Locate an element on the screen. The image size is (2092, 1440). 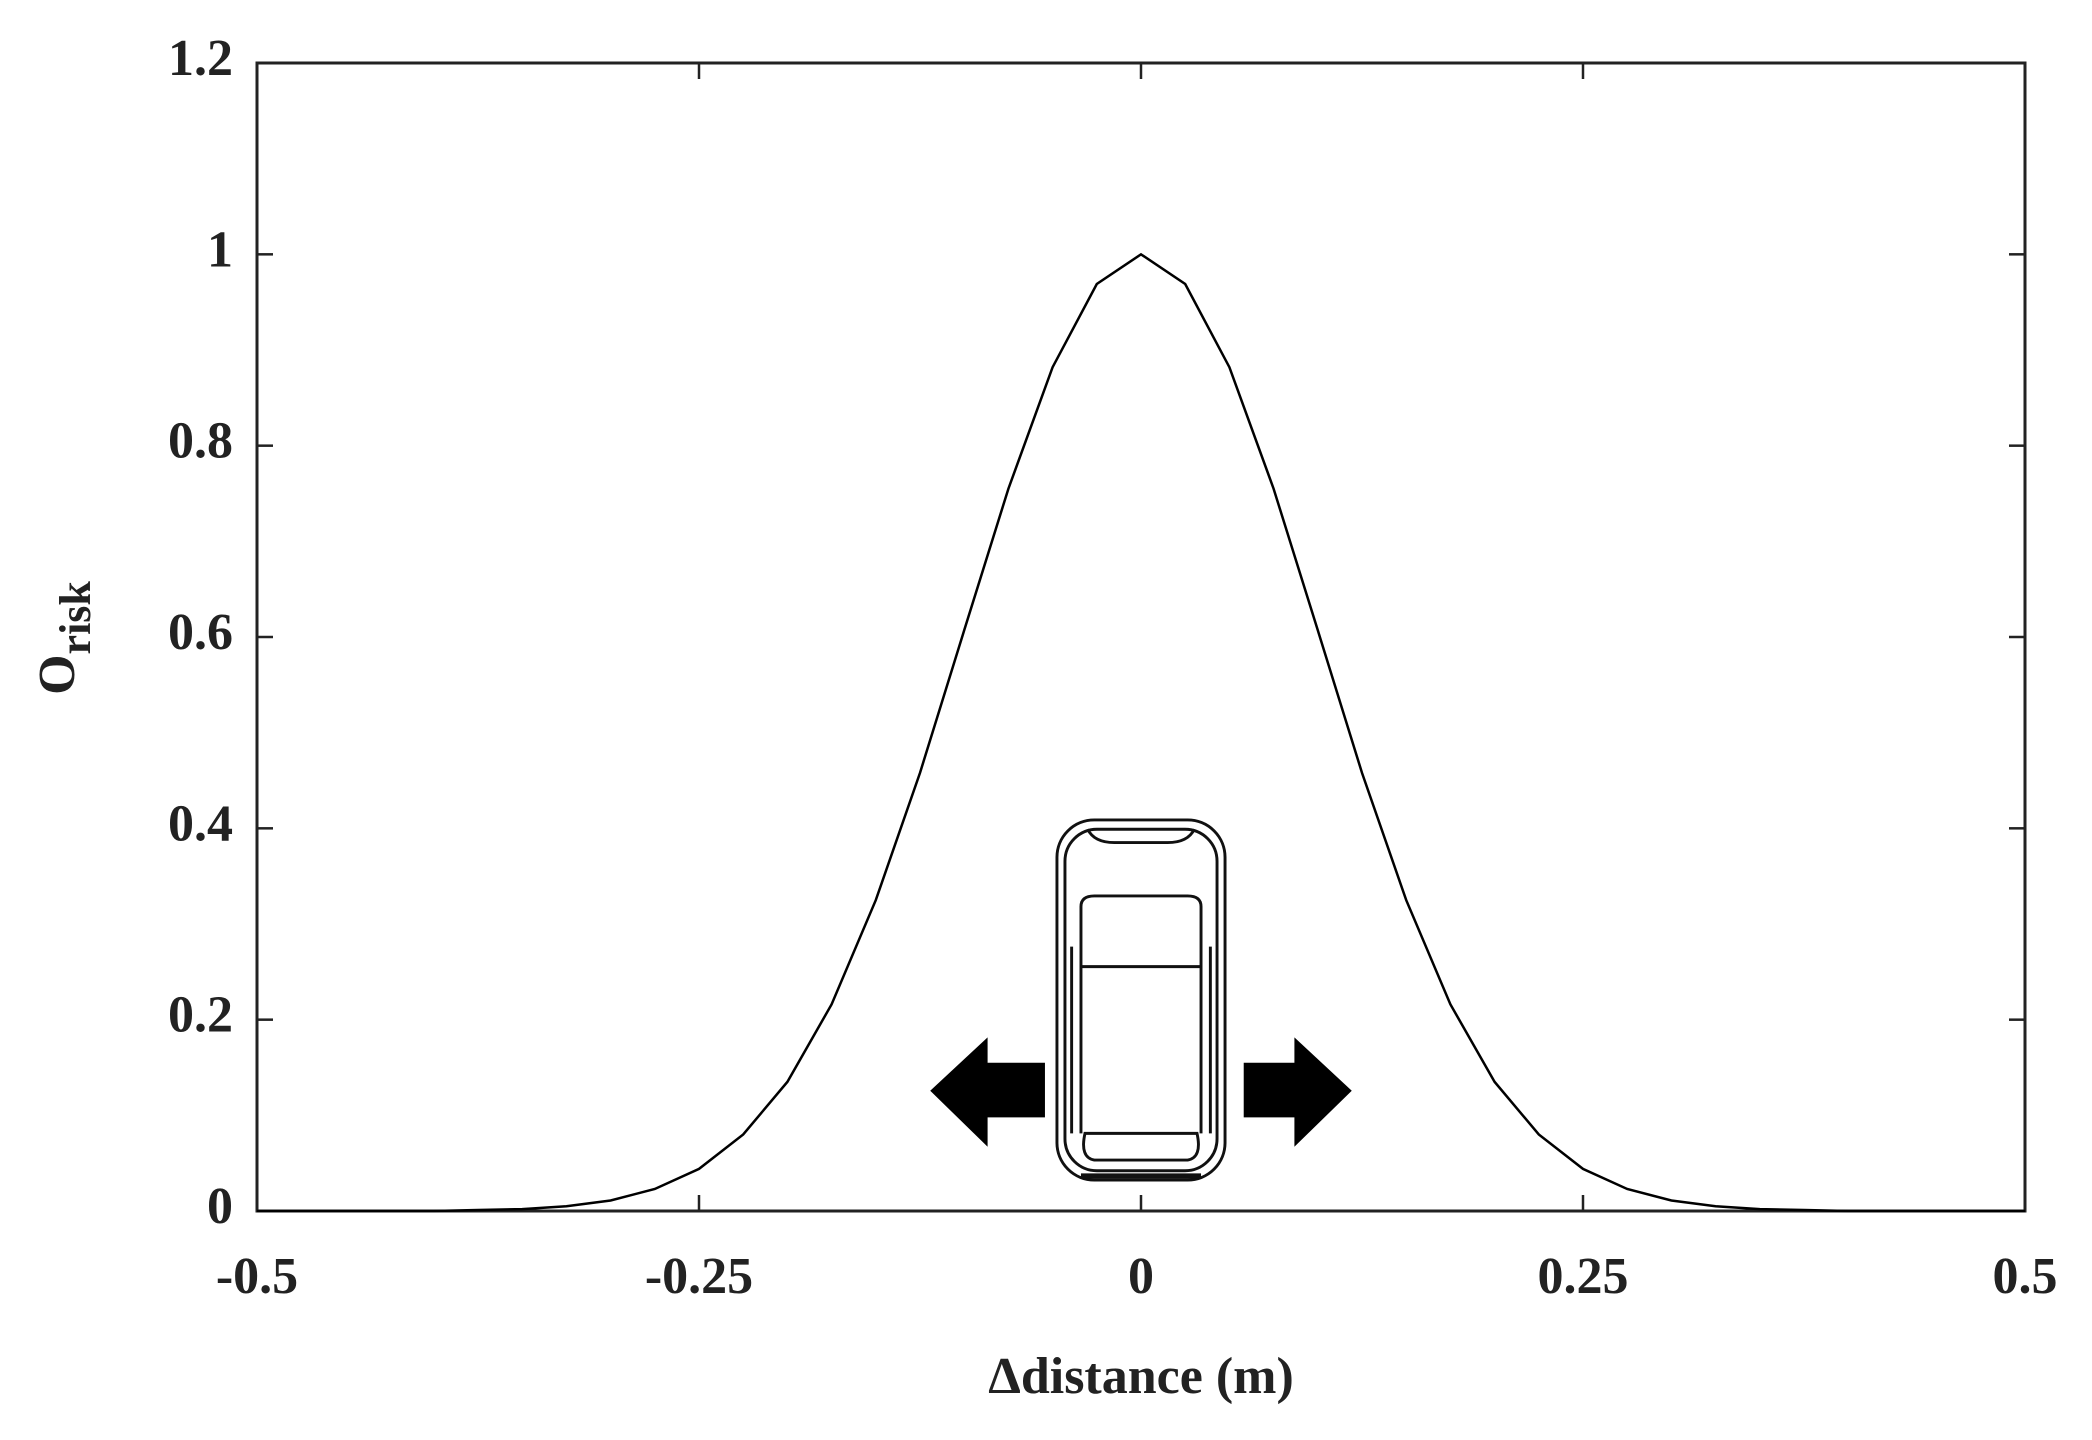
y-axis-label: Orisk is located at coordinates (64, 638).